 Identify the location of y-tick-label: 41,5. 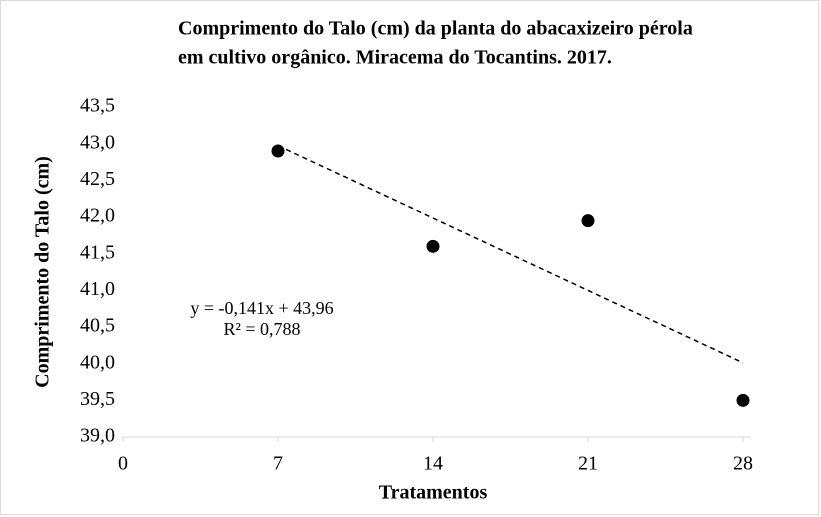
(97, 252).